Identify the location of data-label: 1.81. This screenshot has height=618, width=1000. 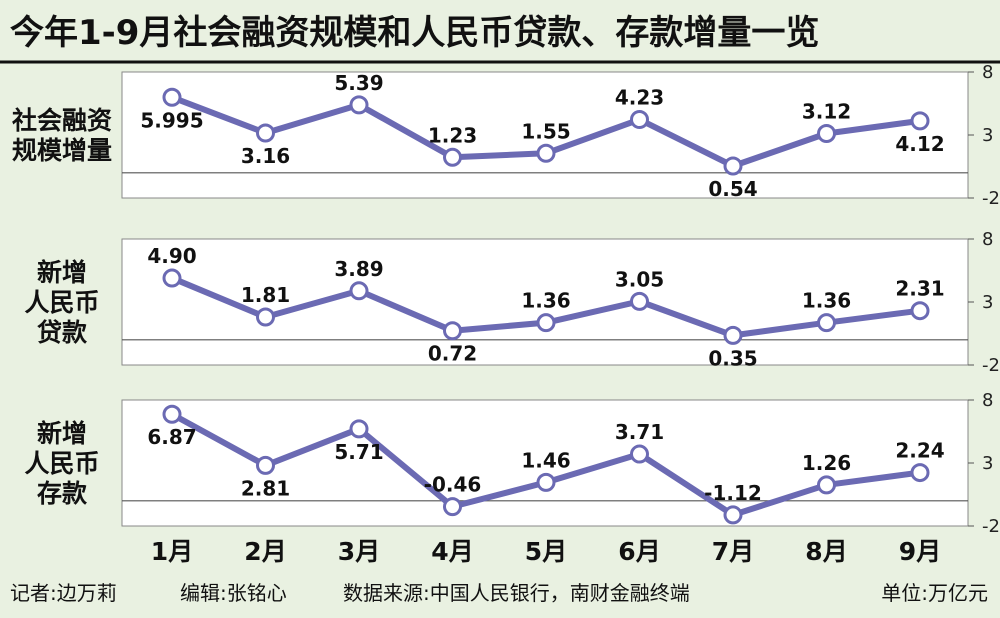
(265, 295).